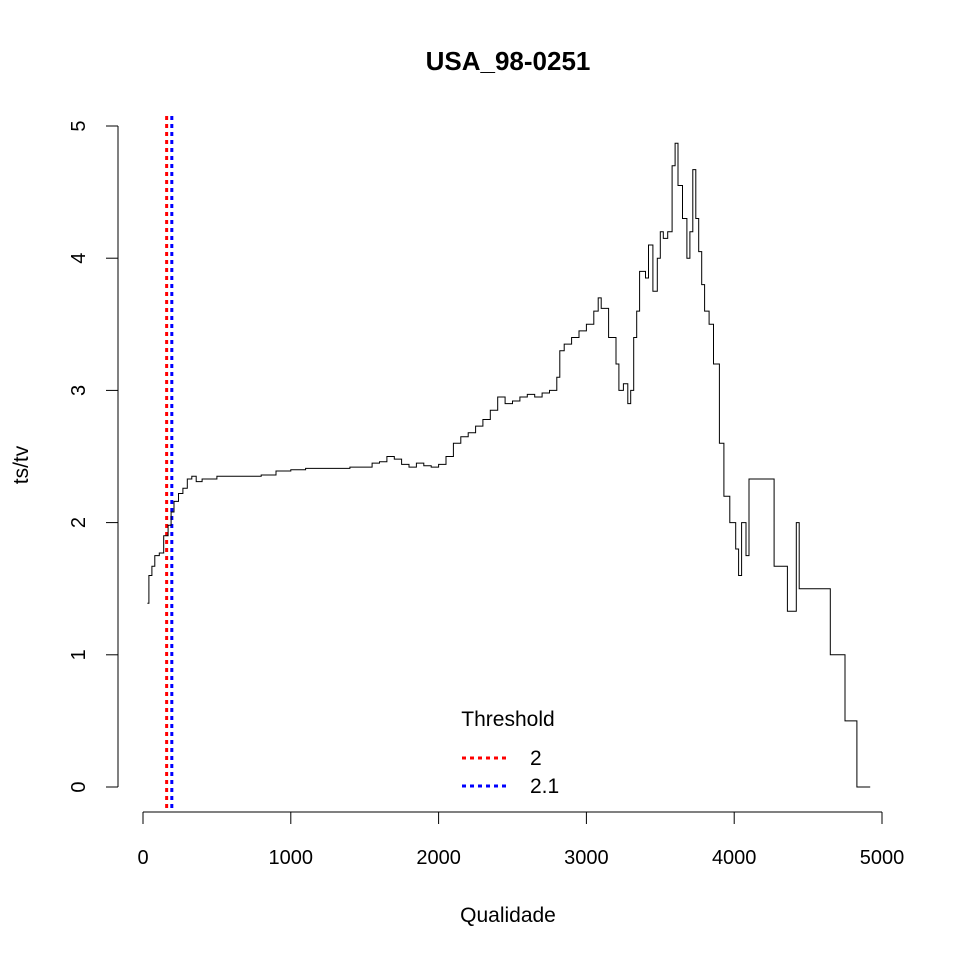  What do you see at coordinates (544, 786) in the screenshot?
I see `legend-label: 2.1` at bounding box center [544, 786].